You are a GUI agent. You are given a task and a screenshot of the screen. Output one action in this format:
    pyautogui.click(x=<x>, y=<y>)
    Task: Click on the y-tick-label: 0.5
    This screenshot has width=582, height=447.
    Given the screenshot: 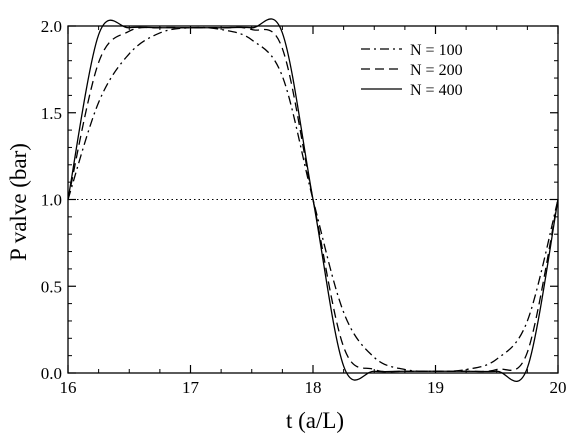 What is the action you would take?
    pyautogui.click(x=51, y=286)
    